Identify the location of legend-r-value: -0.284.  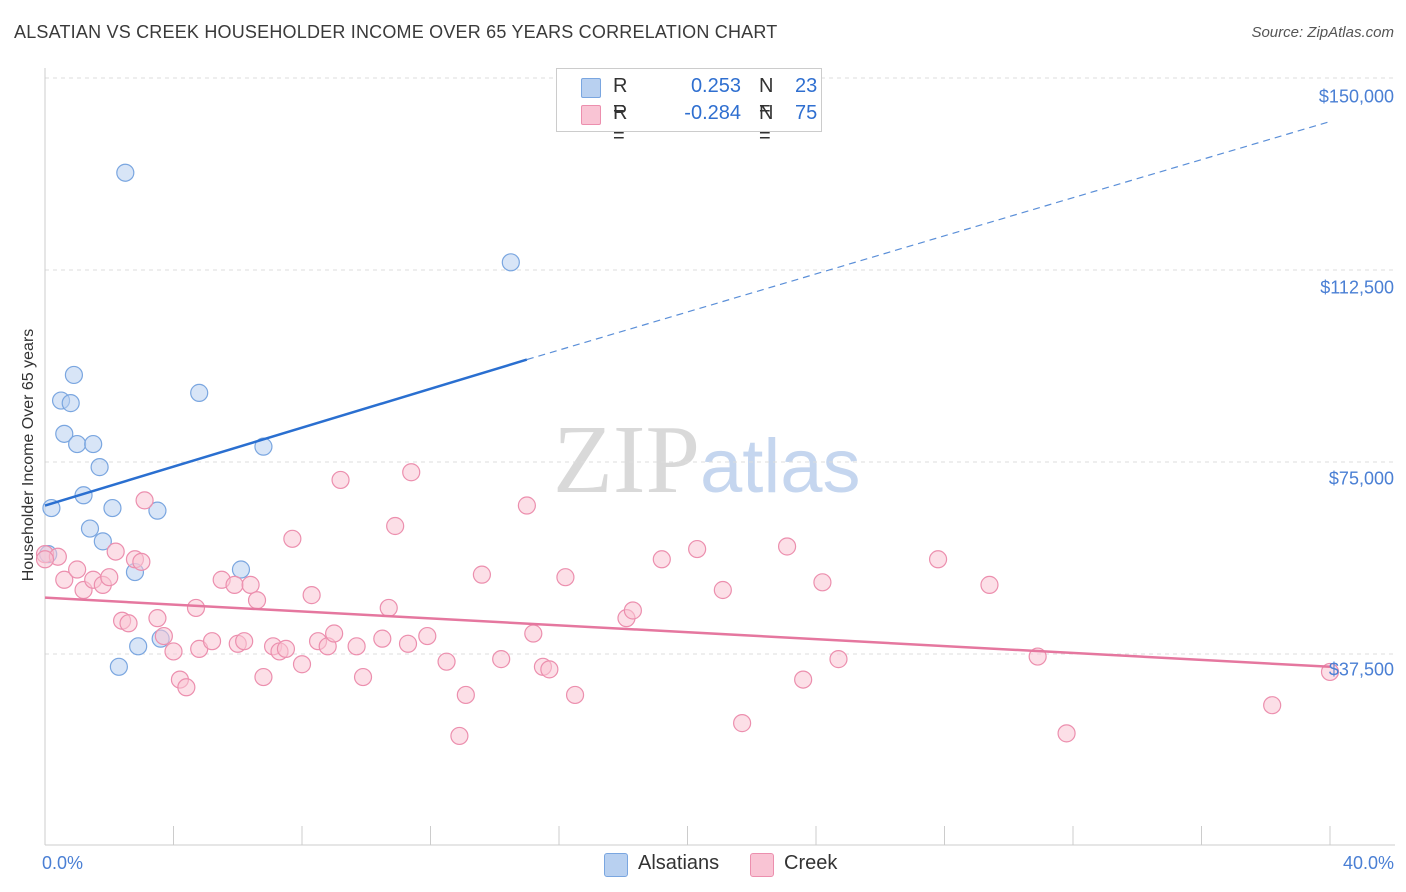
(712, 113).